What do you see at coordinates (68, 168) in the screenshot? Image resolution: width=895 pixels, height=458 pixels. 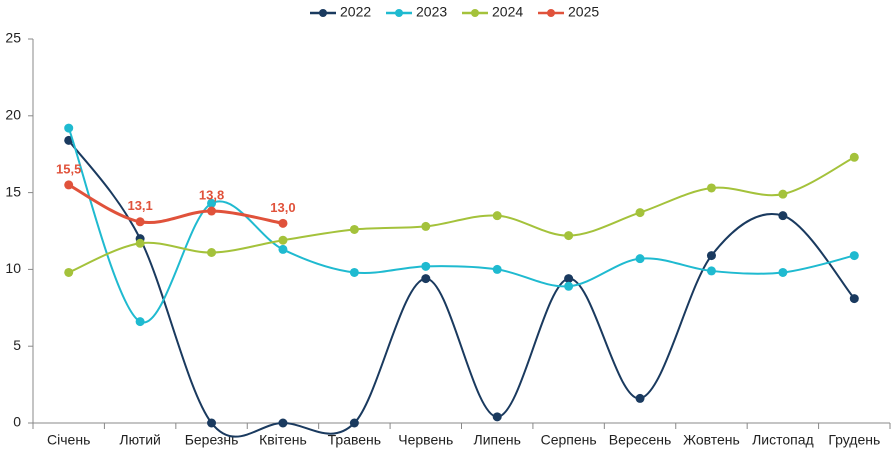 I see `data-label: 15,5` at bounding box center [68, 168].